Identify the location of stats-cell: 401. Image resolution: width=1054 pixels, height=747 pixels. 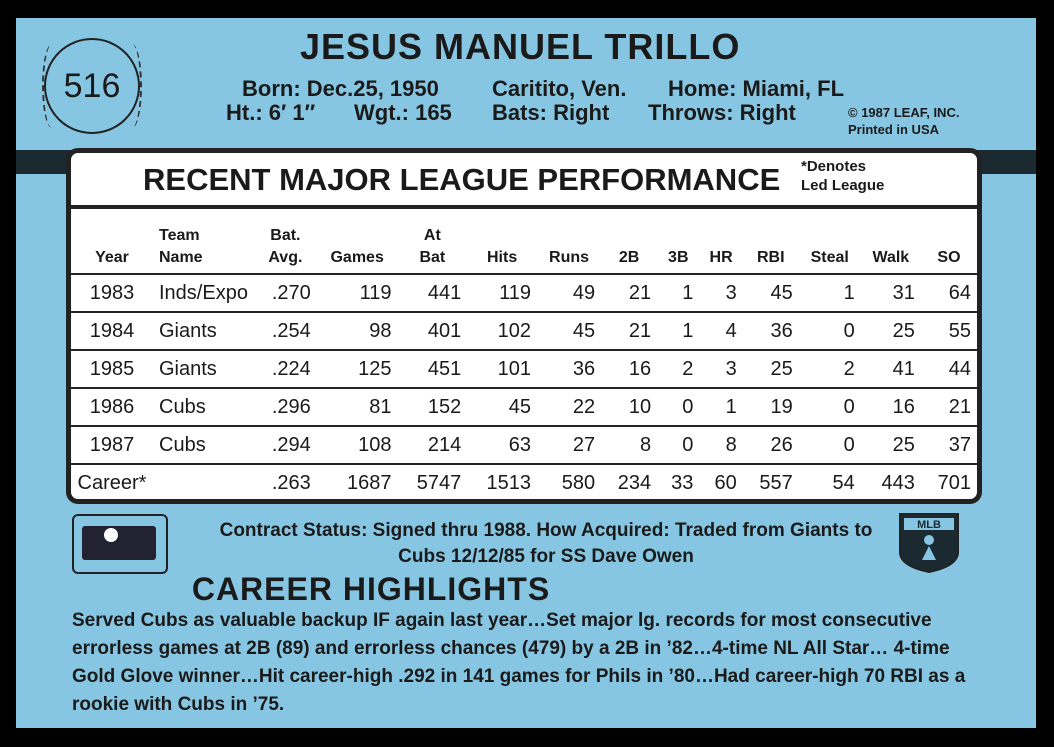
(432, 331).